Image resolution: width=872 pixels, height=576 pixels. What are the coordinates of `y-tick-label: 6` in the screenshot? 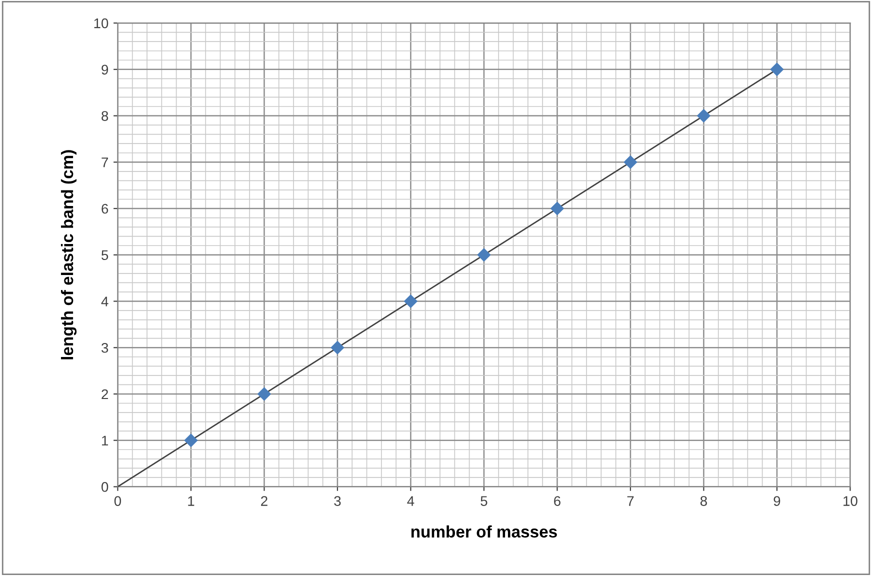 It's located at (105, 209).